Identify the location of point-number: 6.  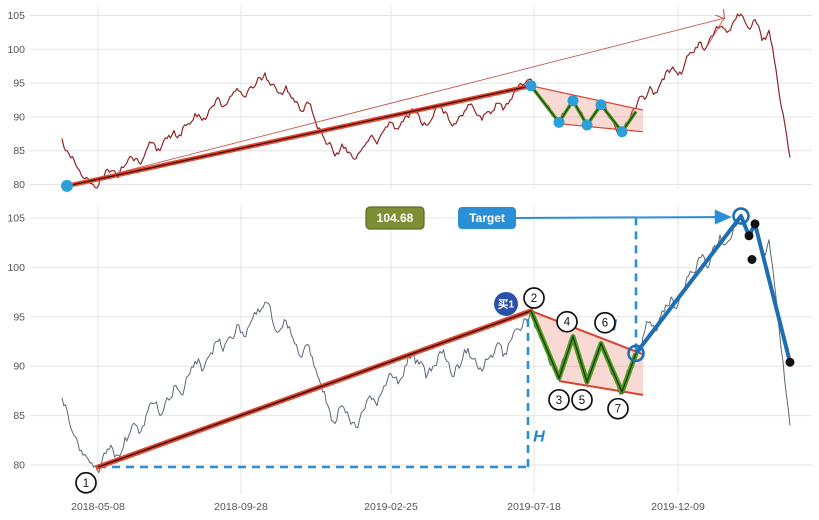
(605, 324).